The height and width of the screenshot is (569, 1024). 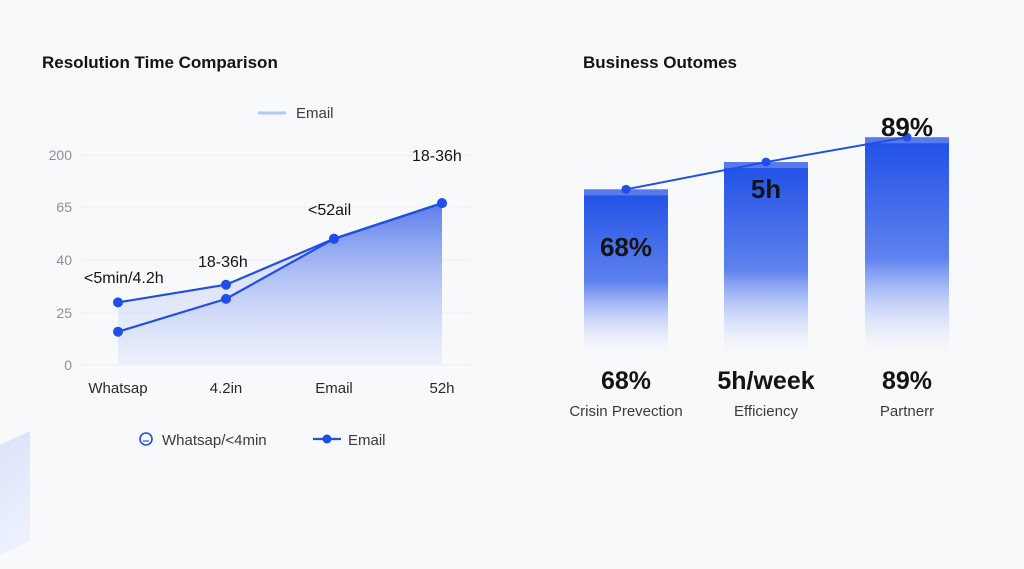 I want to click on x-tick-label: Email, so click(x=334, y=388).